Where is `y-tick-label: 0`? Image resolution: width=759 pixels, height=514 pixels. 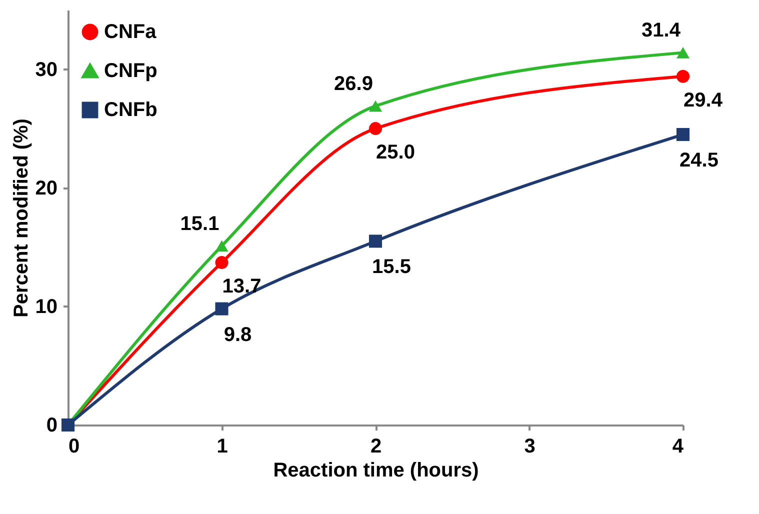 y-tick-label: 0 is located at coordinates (52, 425).